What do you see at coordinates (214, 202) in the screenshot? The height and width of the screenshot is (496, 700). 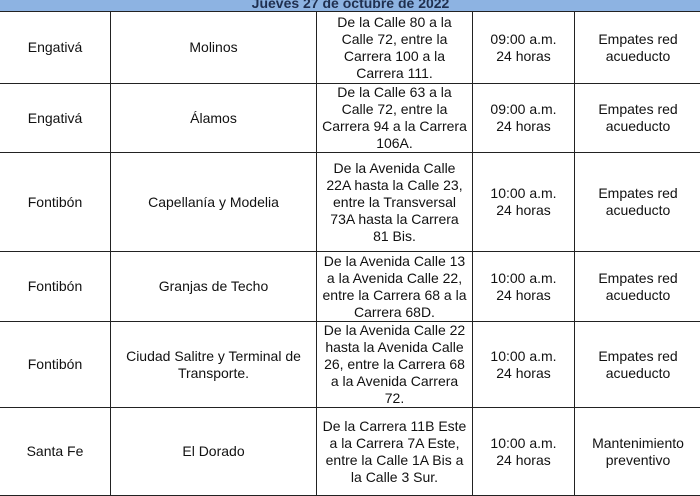 I see `neighborhood-cell: Capellanía y Modelia` at bounding box center [214, 202].